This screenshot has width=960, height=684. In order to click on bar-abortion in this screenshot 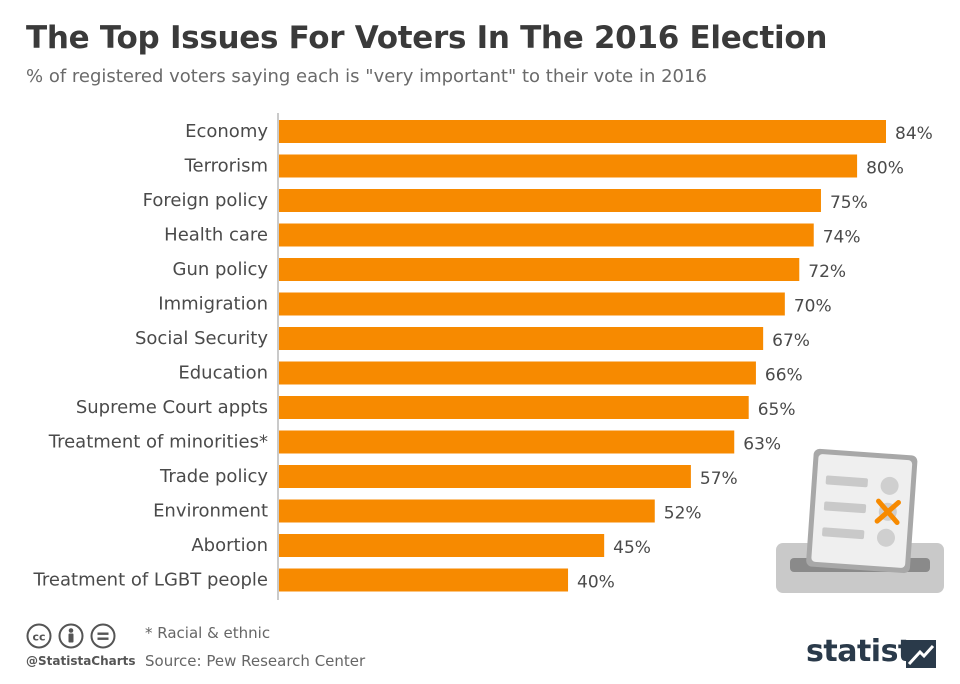, I will do `click(442, 545)`.